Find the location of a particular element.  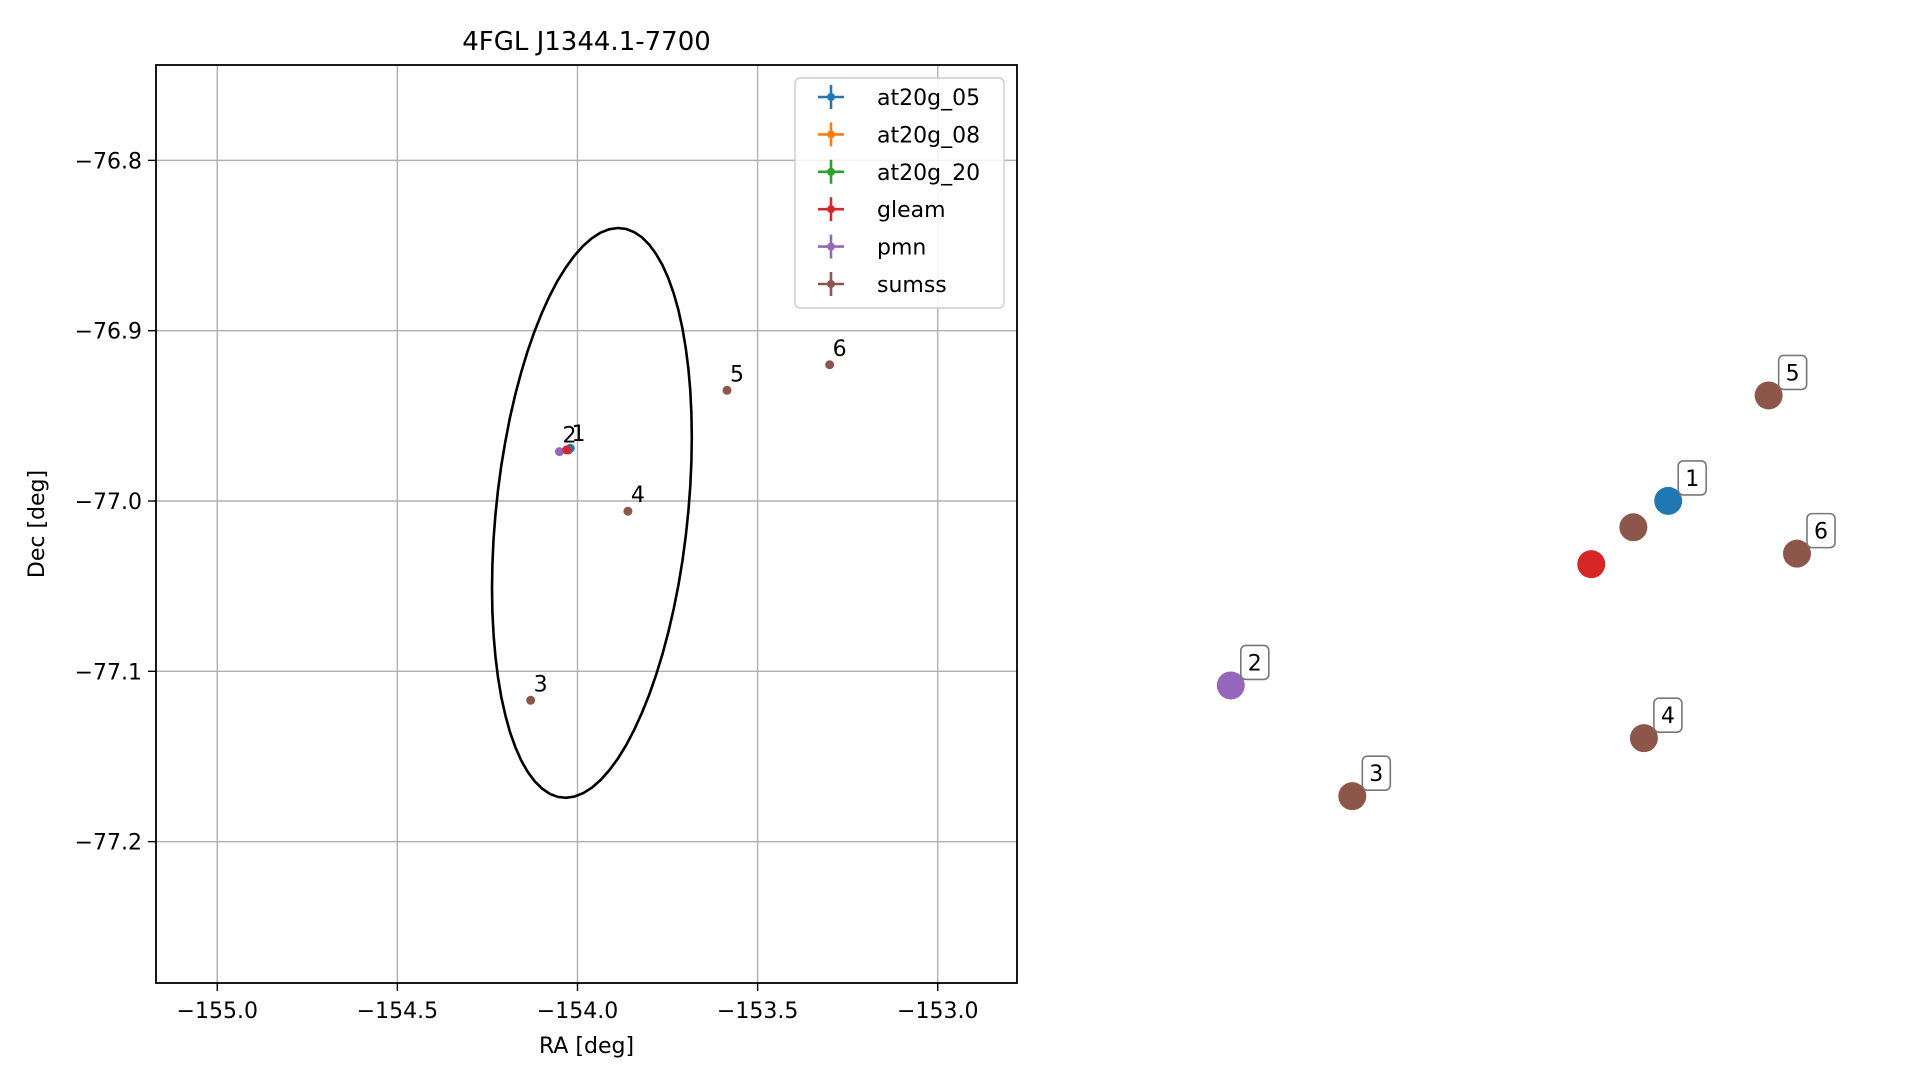

y-tick-label: −77.0 is located at coordinates (108, 502).